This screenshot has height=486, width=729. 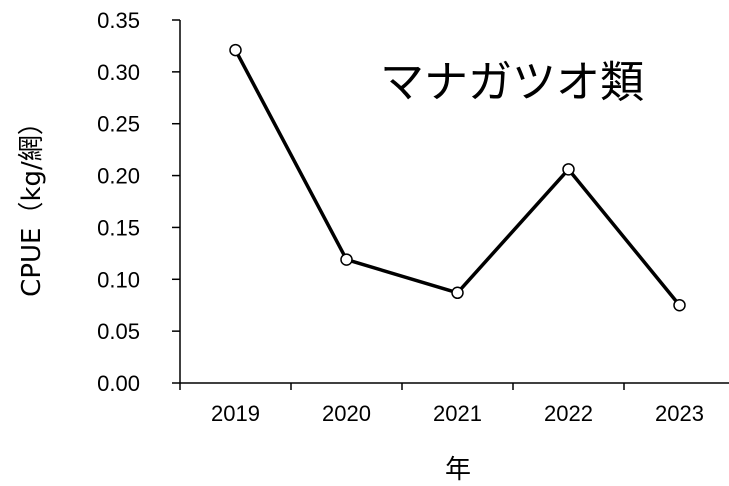 What do you see at coordinates (457, 413) in the screenshot?
I see `x-tick-label: 2021` at bounding box center [457, 413].